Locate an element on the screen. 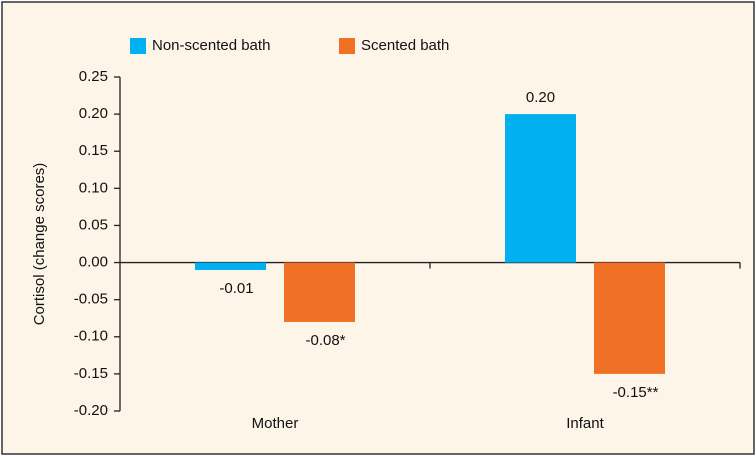 This screenshot has width=756, height=457. x-tick-label: Infant is located at coordinates (585, 423).